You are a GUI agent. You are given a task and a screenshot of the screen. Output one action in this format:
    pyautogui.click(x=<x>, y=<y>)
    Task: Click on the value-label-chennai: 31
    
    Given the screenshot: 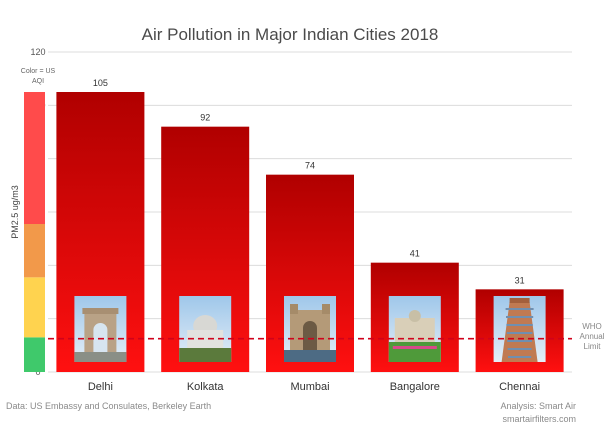 What is the action you would take?
    pyautogui.click(x=520, y=280)
    